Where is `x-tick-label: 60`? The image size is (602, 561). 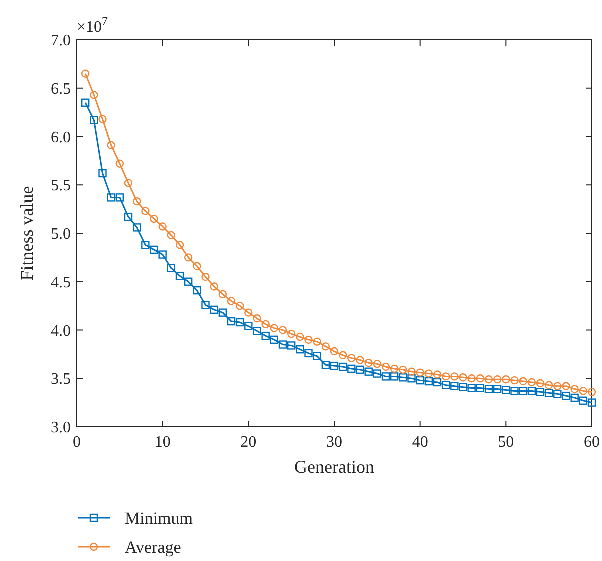
x-tick-label: 60 is located at coordinates (592, 442).